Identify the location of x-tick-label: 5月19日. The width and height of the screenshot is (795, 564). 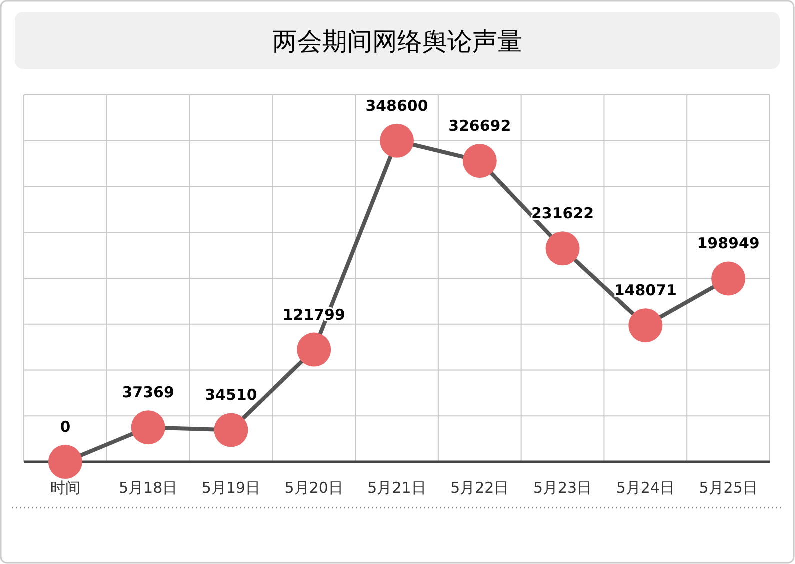
(231, 488).